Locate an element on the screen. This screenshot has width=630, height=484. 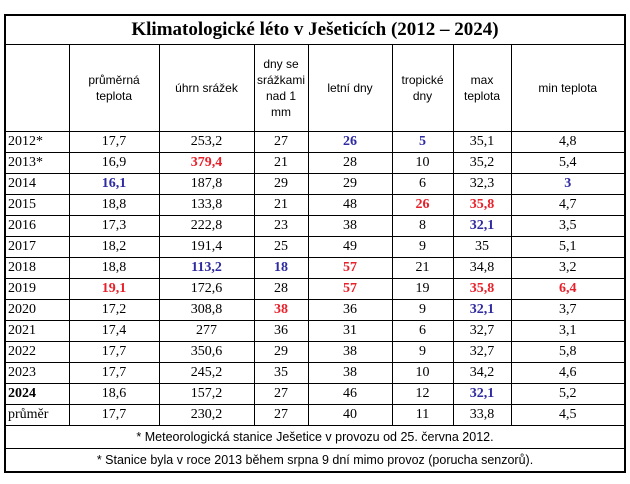
header-precip: úhrn srážek is located at coordinates (206, 88).